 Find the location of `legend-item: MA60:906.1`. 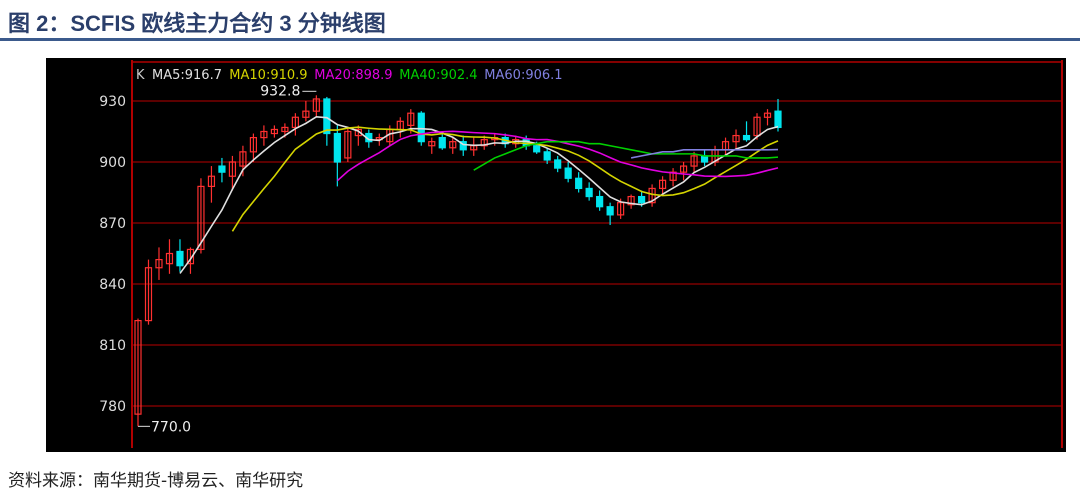

legend-item: MA60:906.1 is located at coordinates (523, 75).